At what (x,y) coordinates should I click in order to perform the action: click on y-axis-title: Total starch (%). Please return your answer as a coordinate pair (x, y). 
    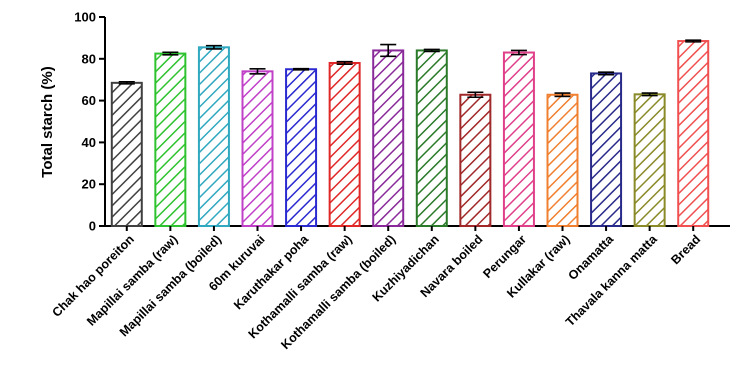
    Looking at the image, I should click on (47, 121).